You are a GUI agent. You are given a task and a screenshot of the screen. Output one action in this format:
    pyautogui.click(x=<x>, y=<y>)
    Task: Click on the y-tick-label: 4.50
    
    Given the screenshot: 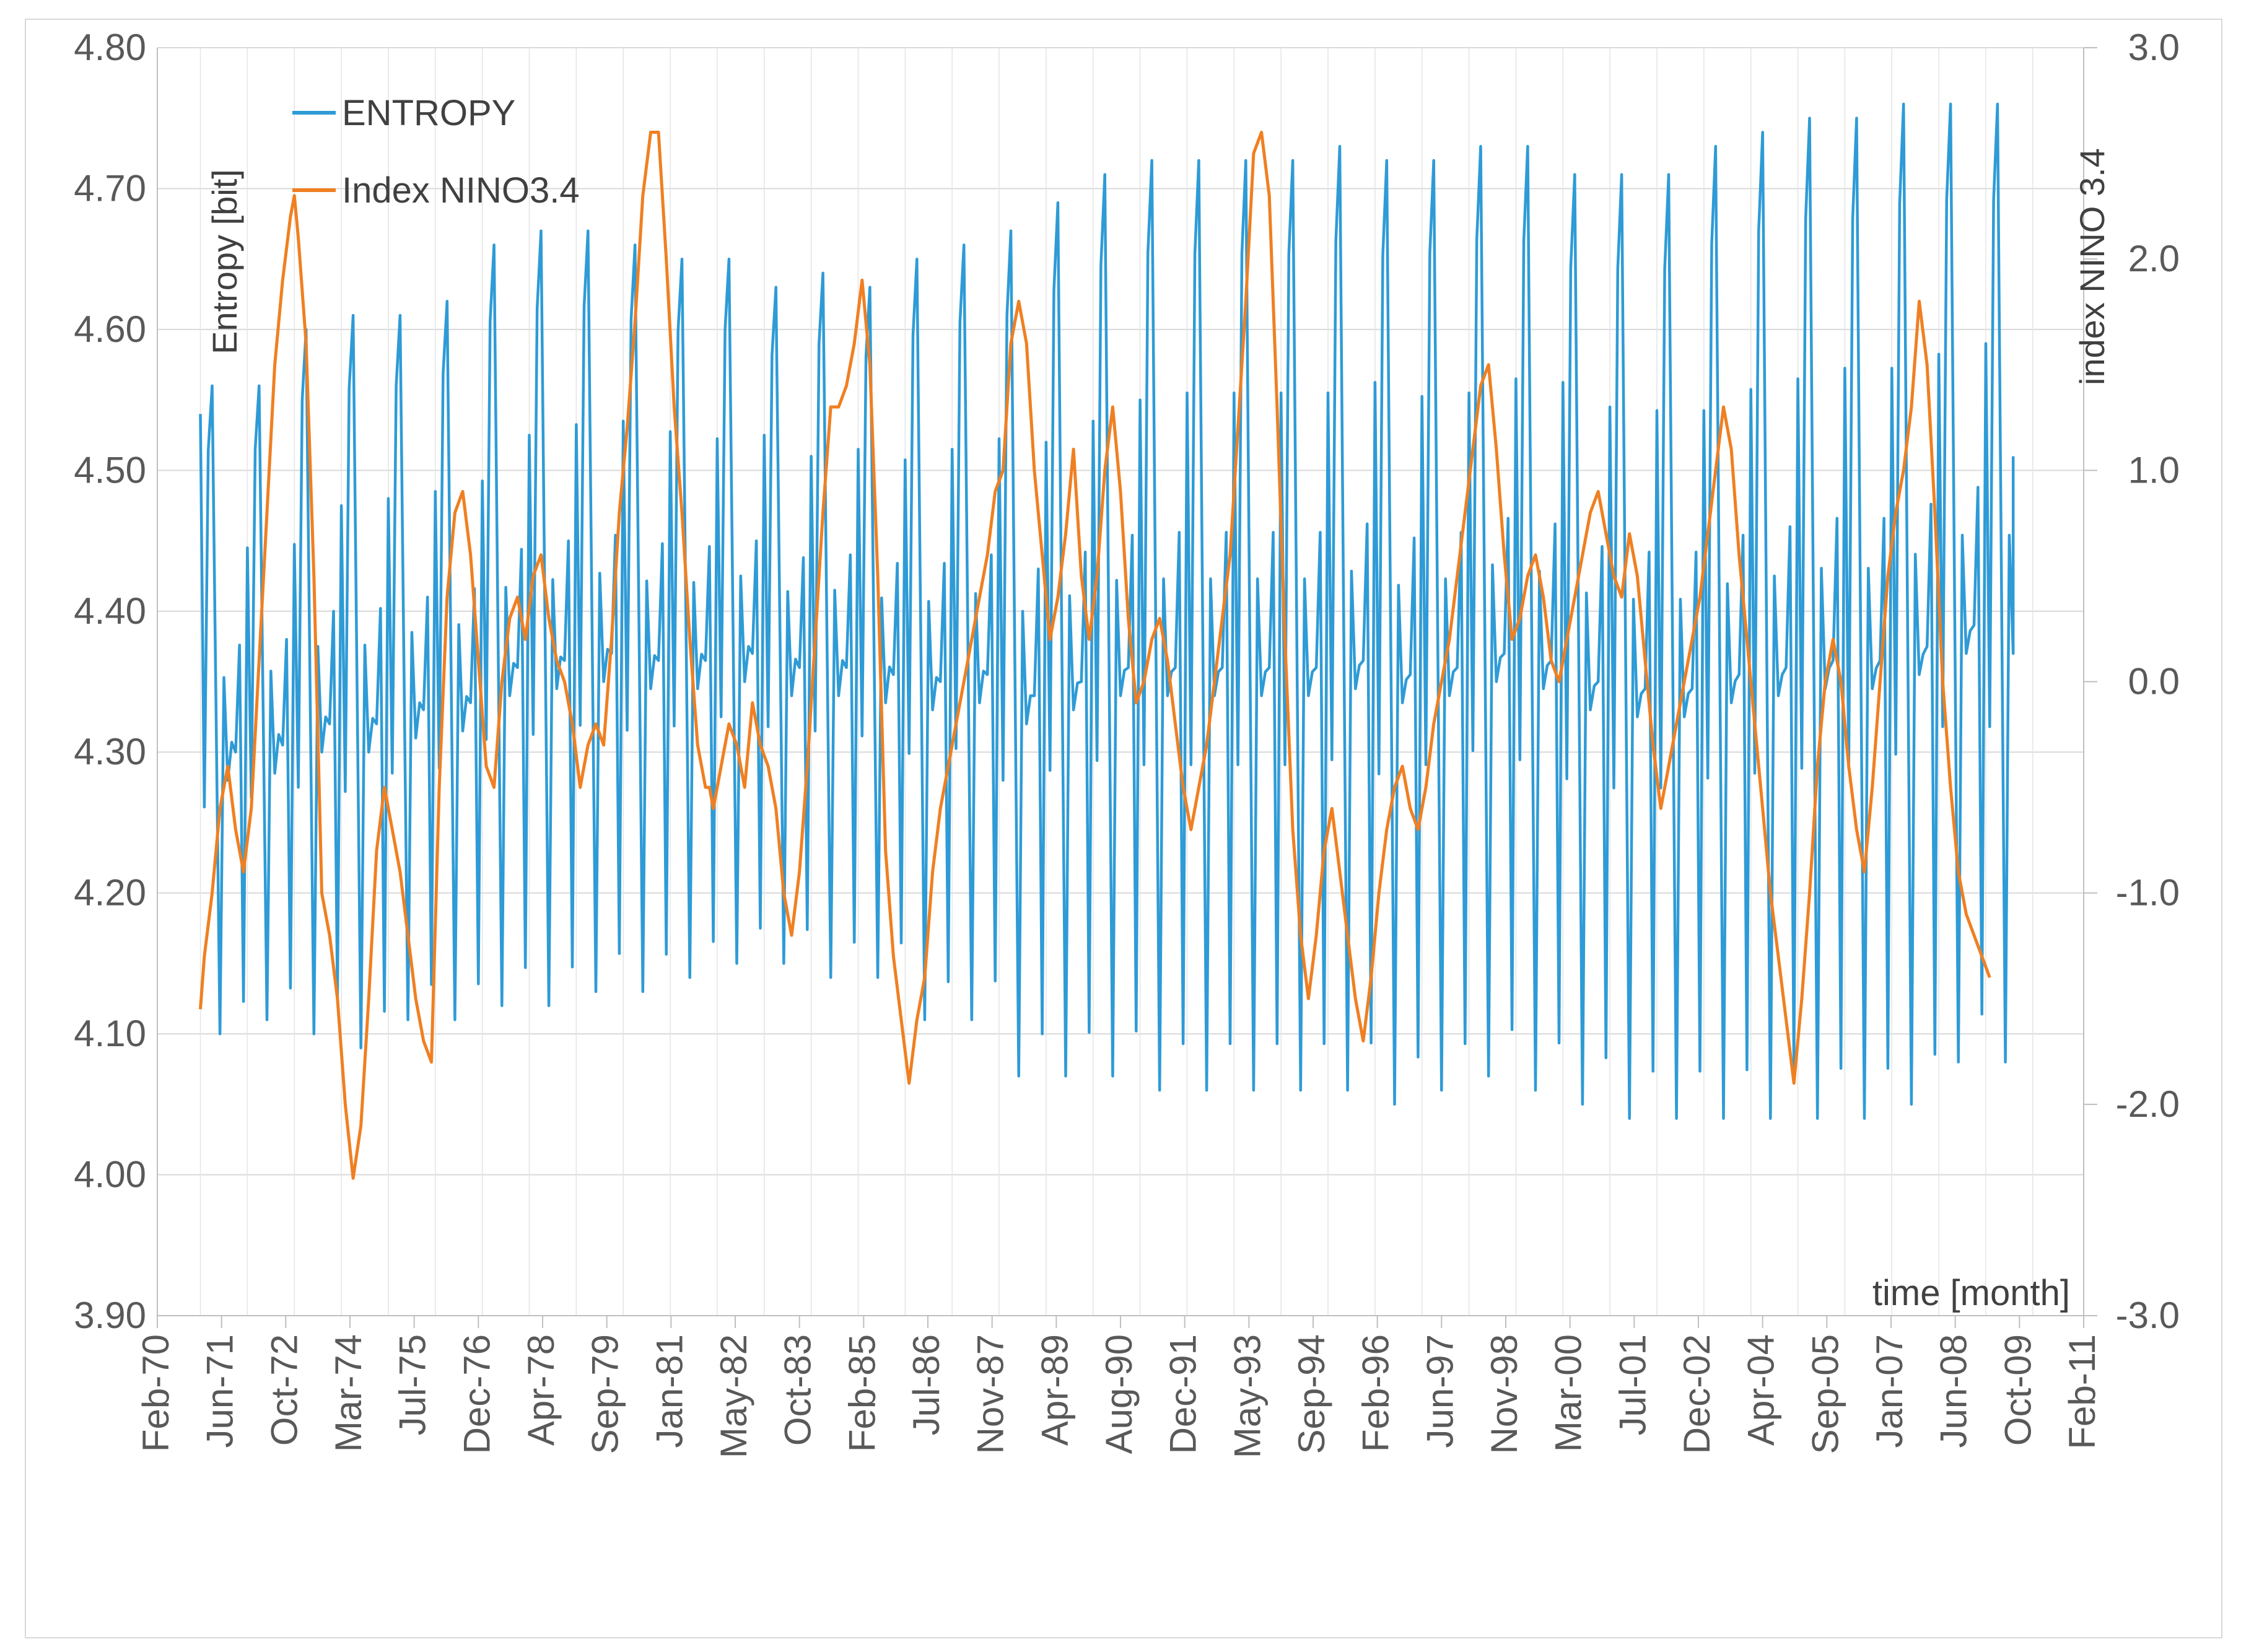 What is the action you would take?
    pyautogui.click(x=110, y=470)
    